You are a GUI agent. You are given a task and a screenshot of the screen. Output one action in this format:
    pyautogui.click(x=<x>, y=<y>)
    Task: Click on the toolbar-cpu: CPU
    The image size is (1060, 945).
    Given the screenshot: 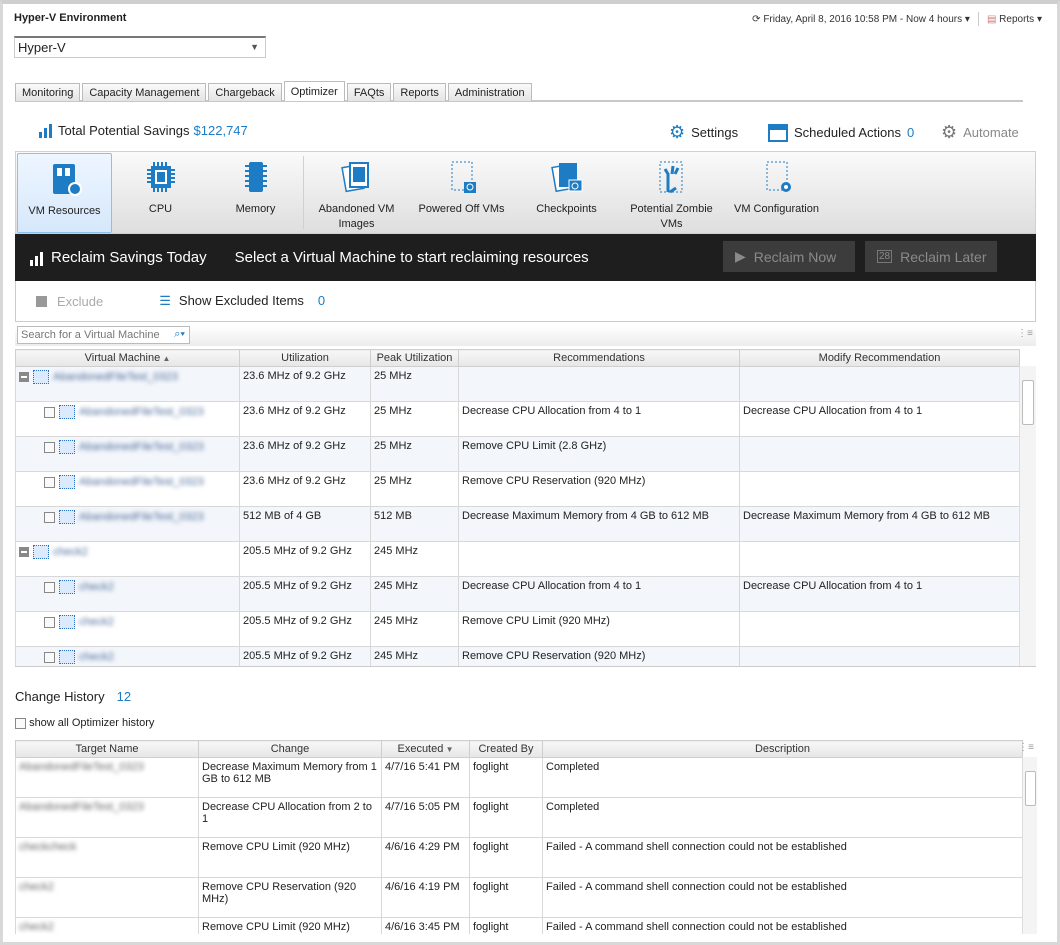 What is the action you would take?
    pyautogui.click(x=160, y=192)
    